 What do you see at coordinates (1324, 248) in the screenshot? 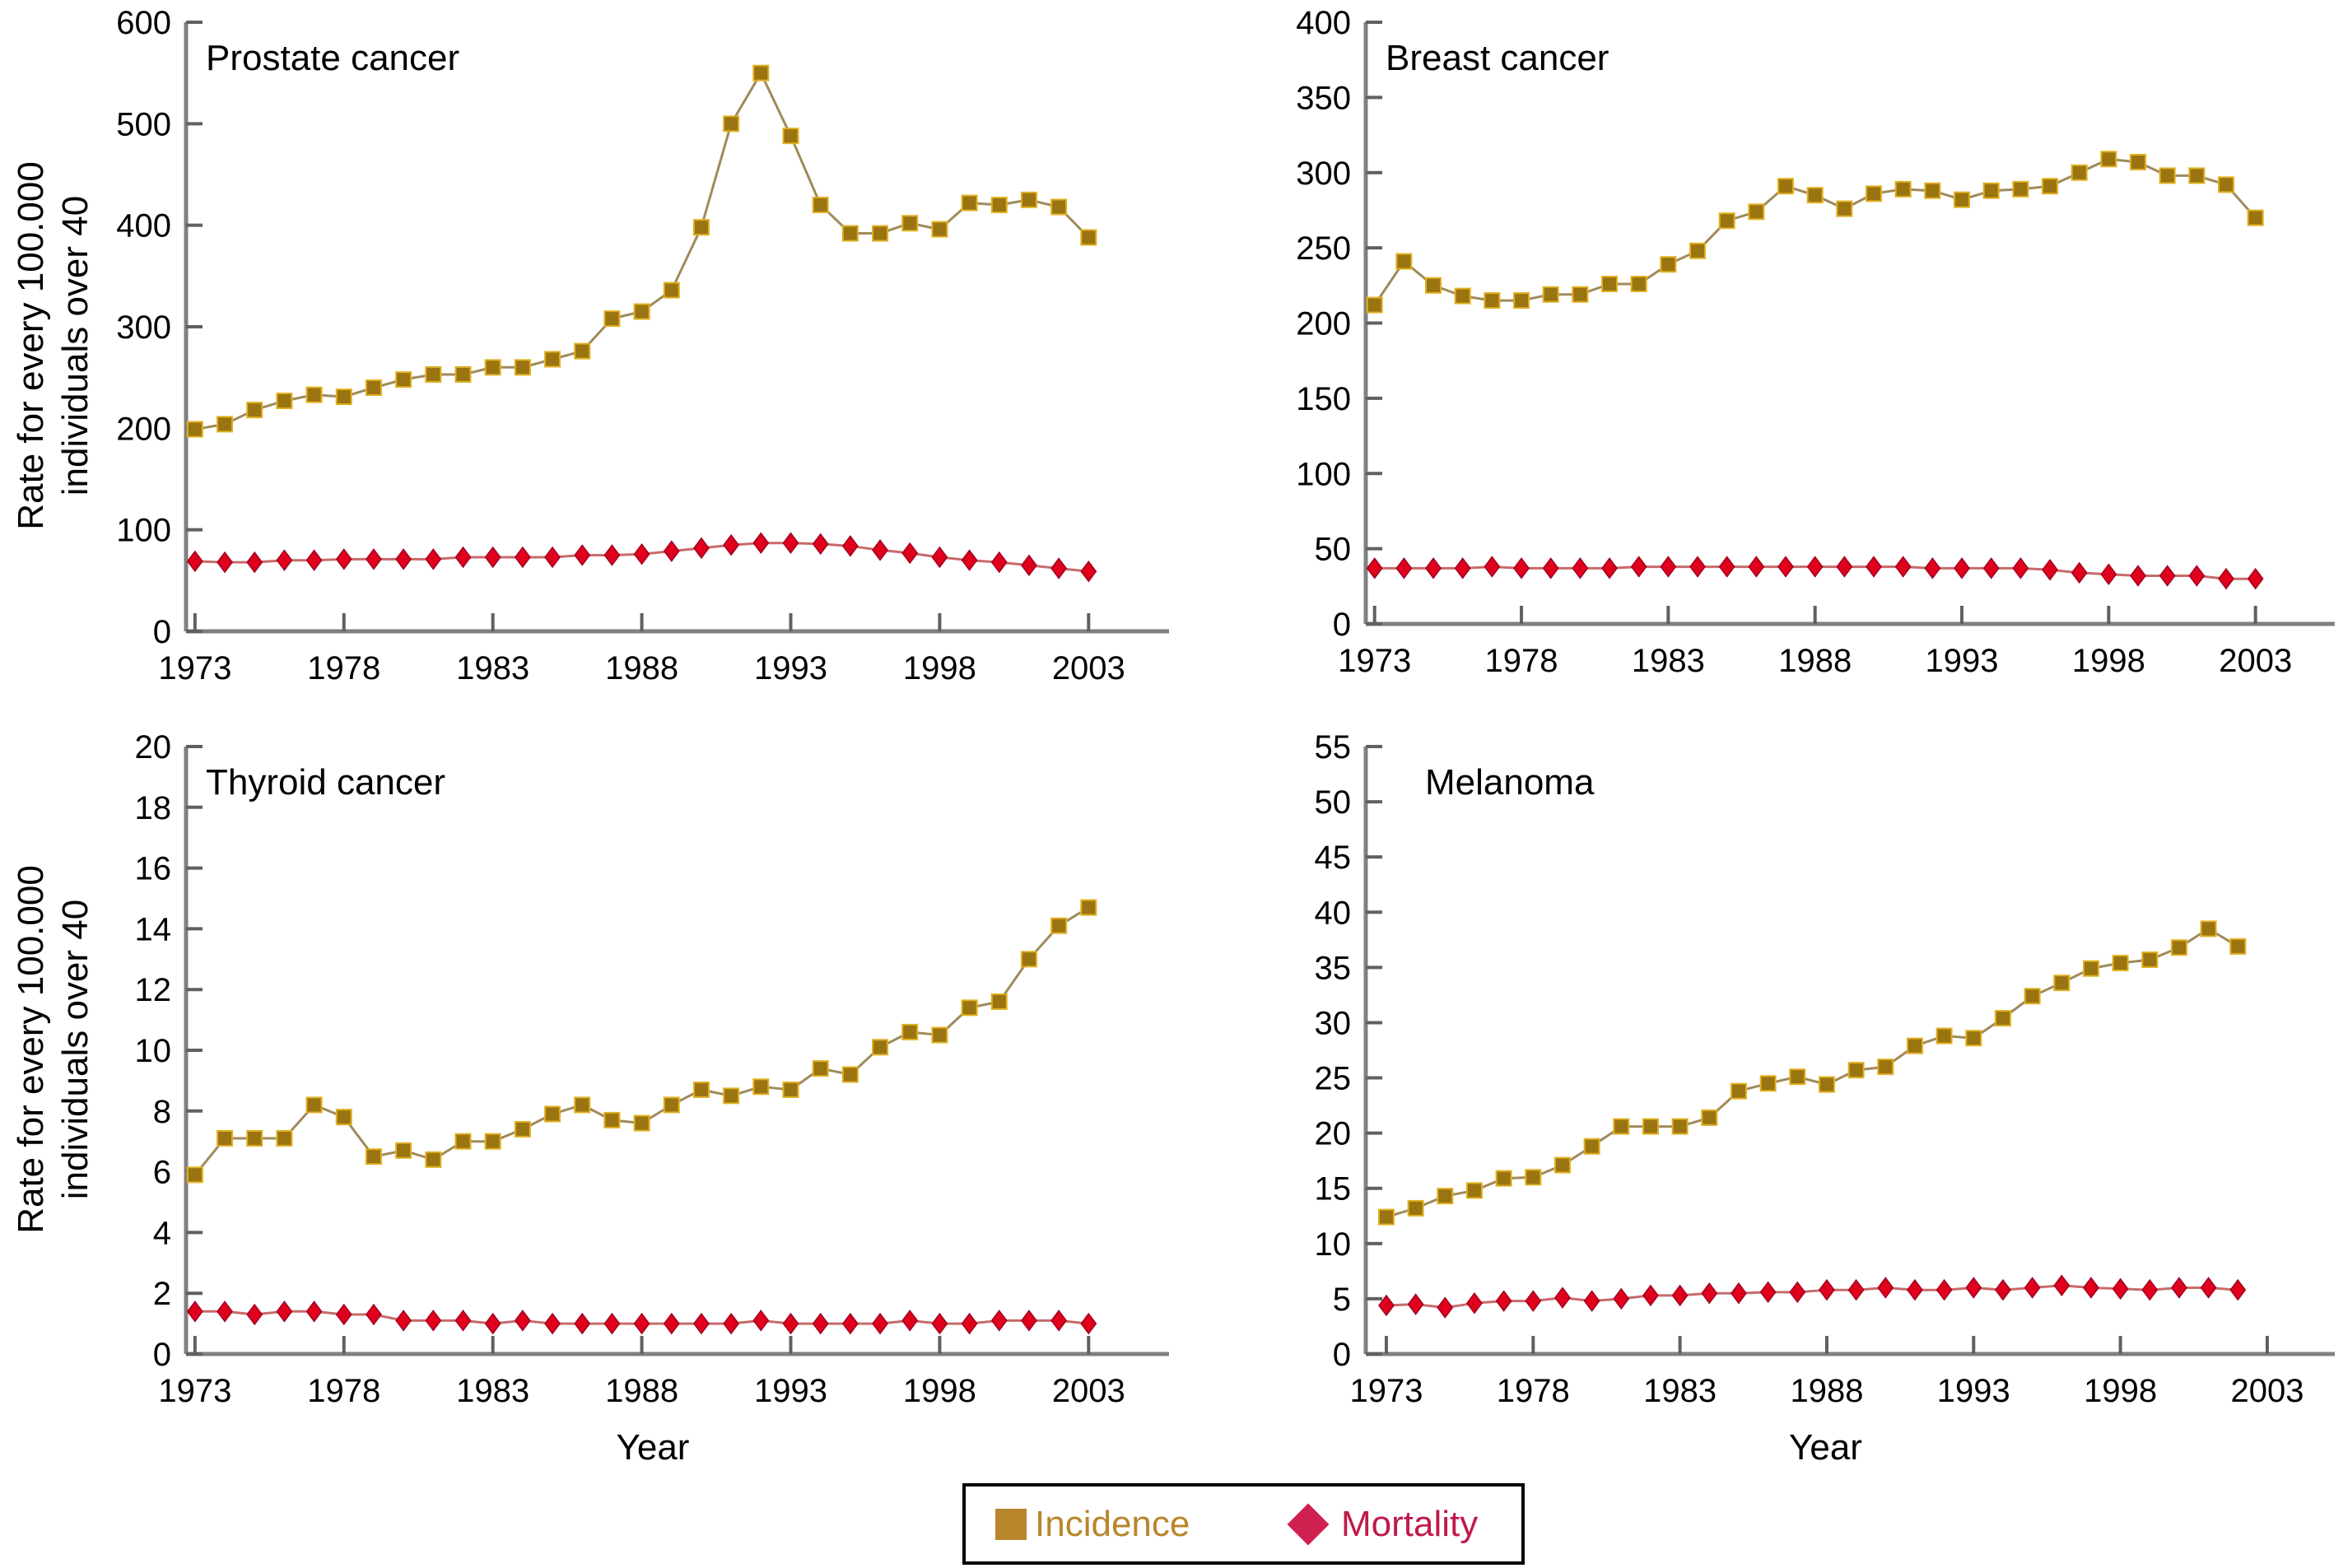
I see `y-tick-label: 250` at bounding box center [1324, 248].